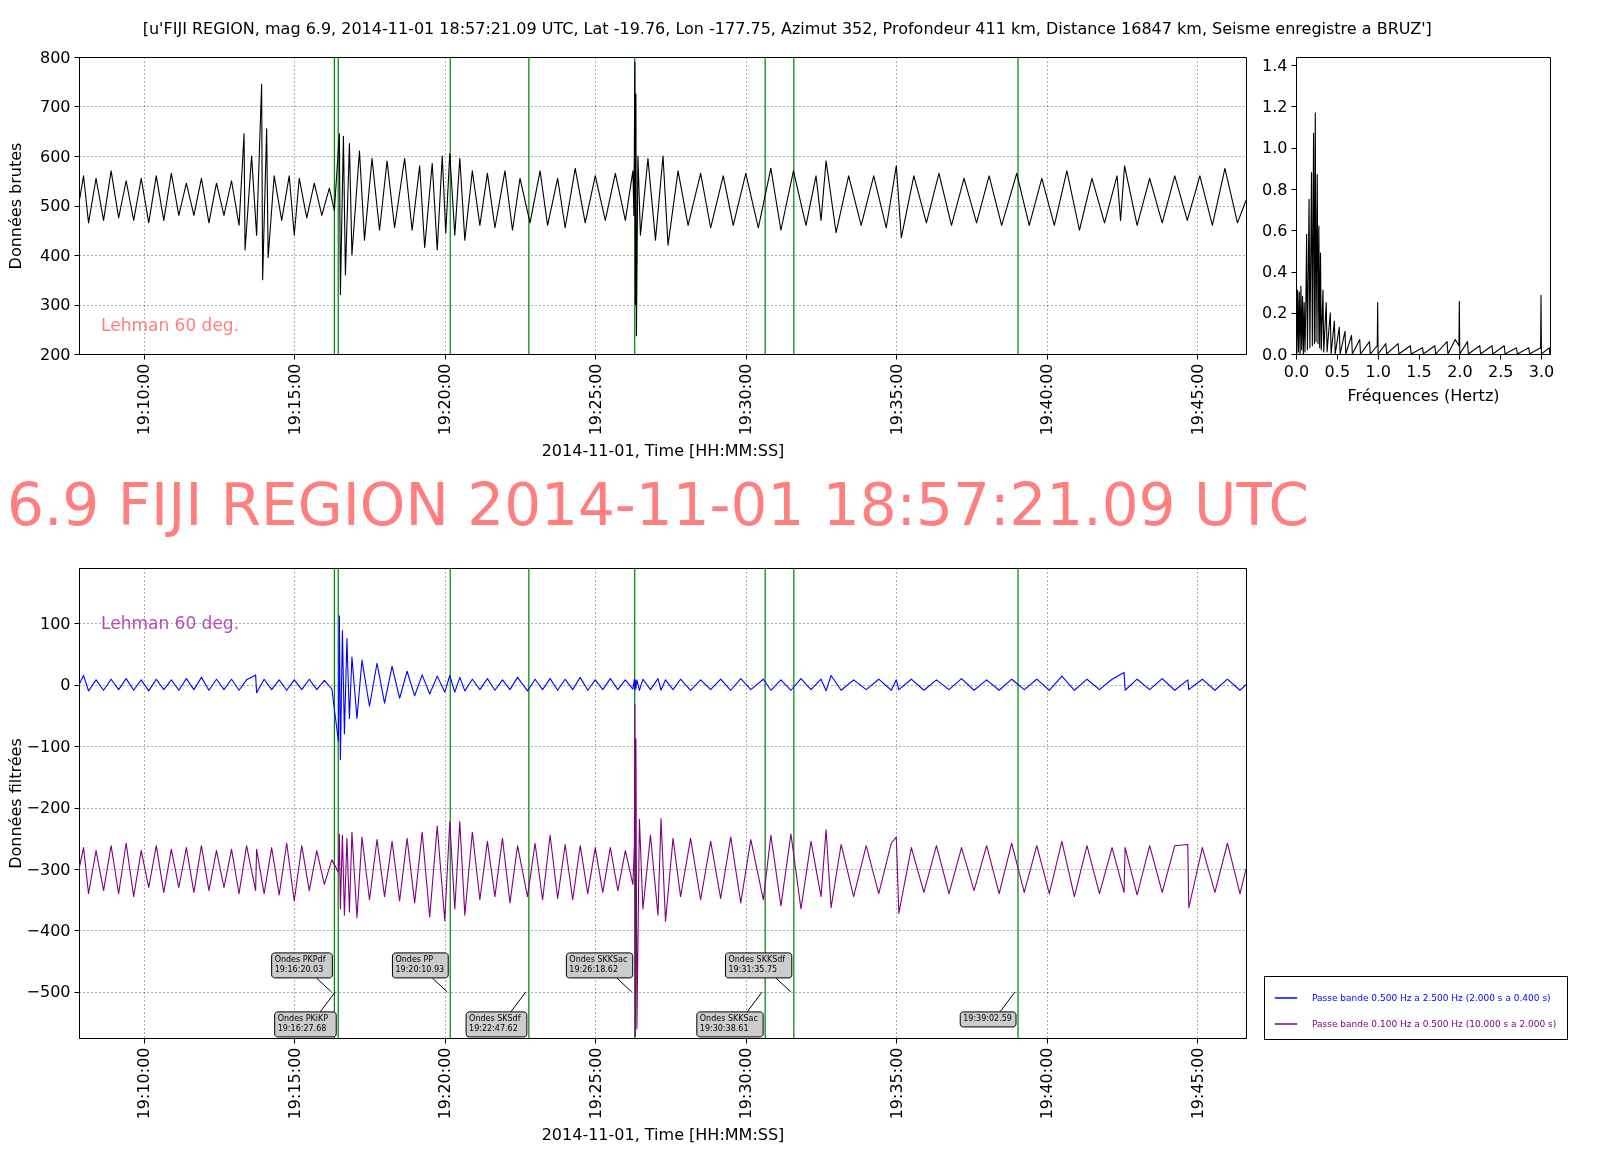  I want to click on y-tick-label: 100, so click(55, 623).